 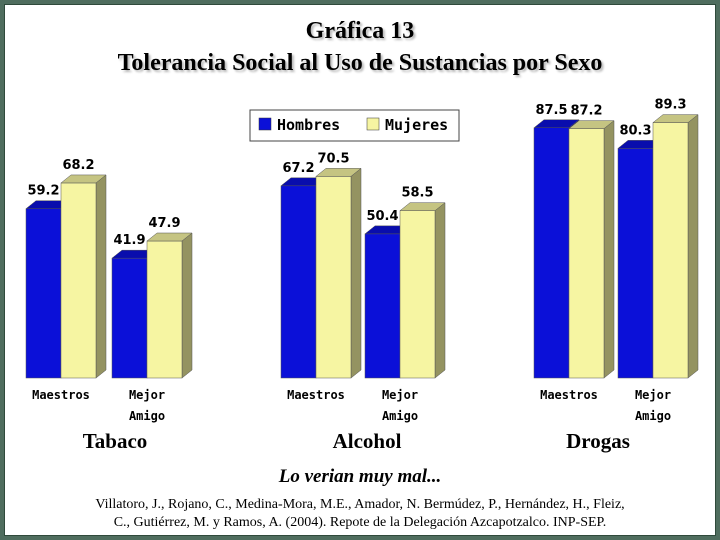 I want to click on value-label-hombres-4: 87.5, so click(x=551, y=110).